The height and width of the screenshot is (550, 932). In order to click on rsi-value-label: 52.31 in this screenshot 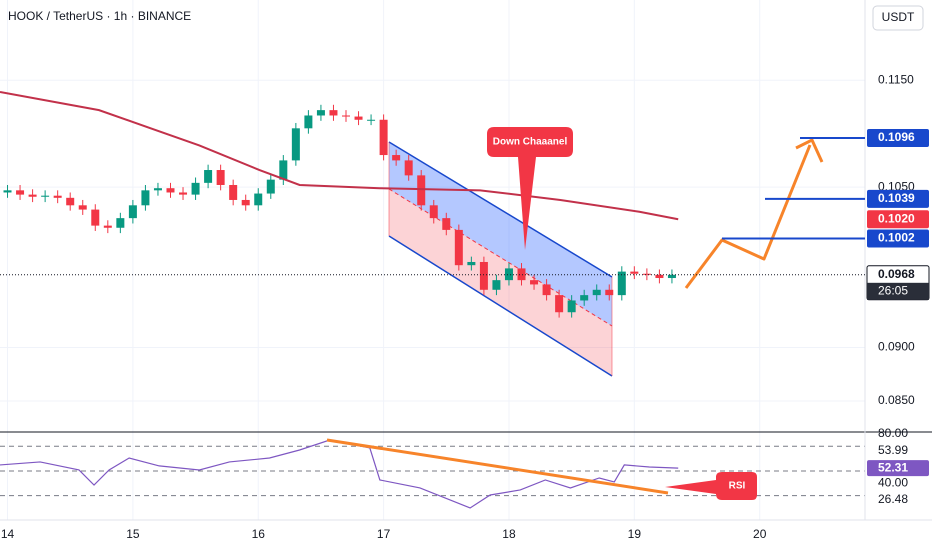, I will do `click(893, 467)`.